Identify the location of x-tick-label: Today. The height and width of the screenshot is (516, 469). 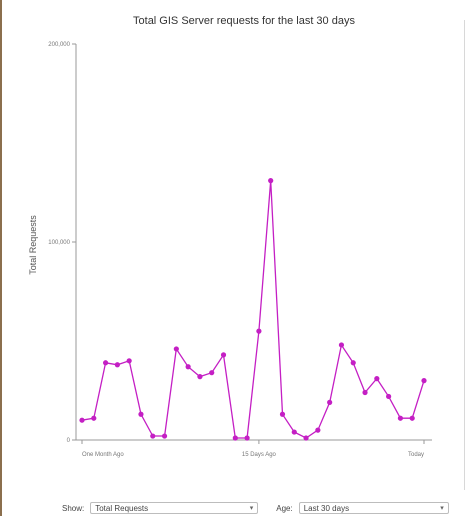
(416, 455).